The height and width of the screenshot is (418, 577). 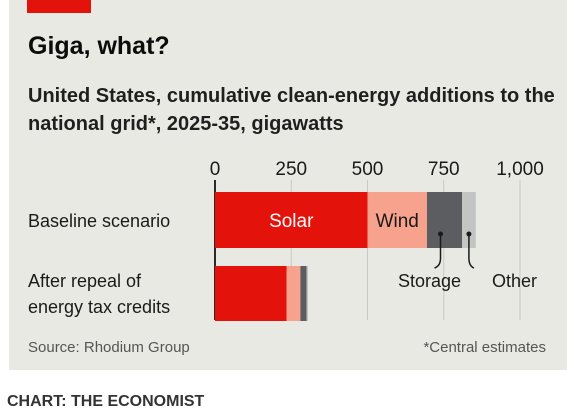 What do you see at coordinates (291, 169) in the screenshot?
I see `x-tick-label-250: 250` at bounding box center [291, 169].